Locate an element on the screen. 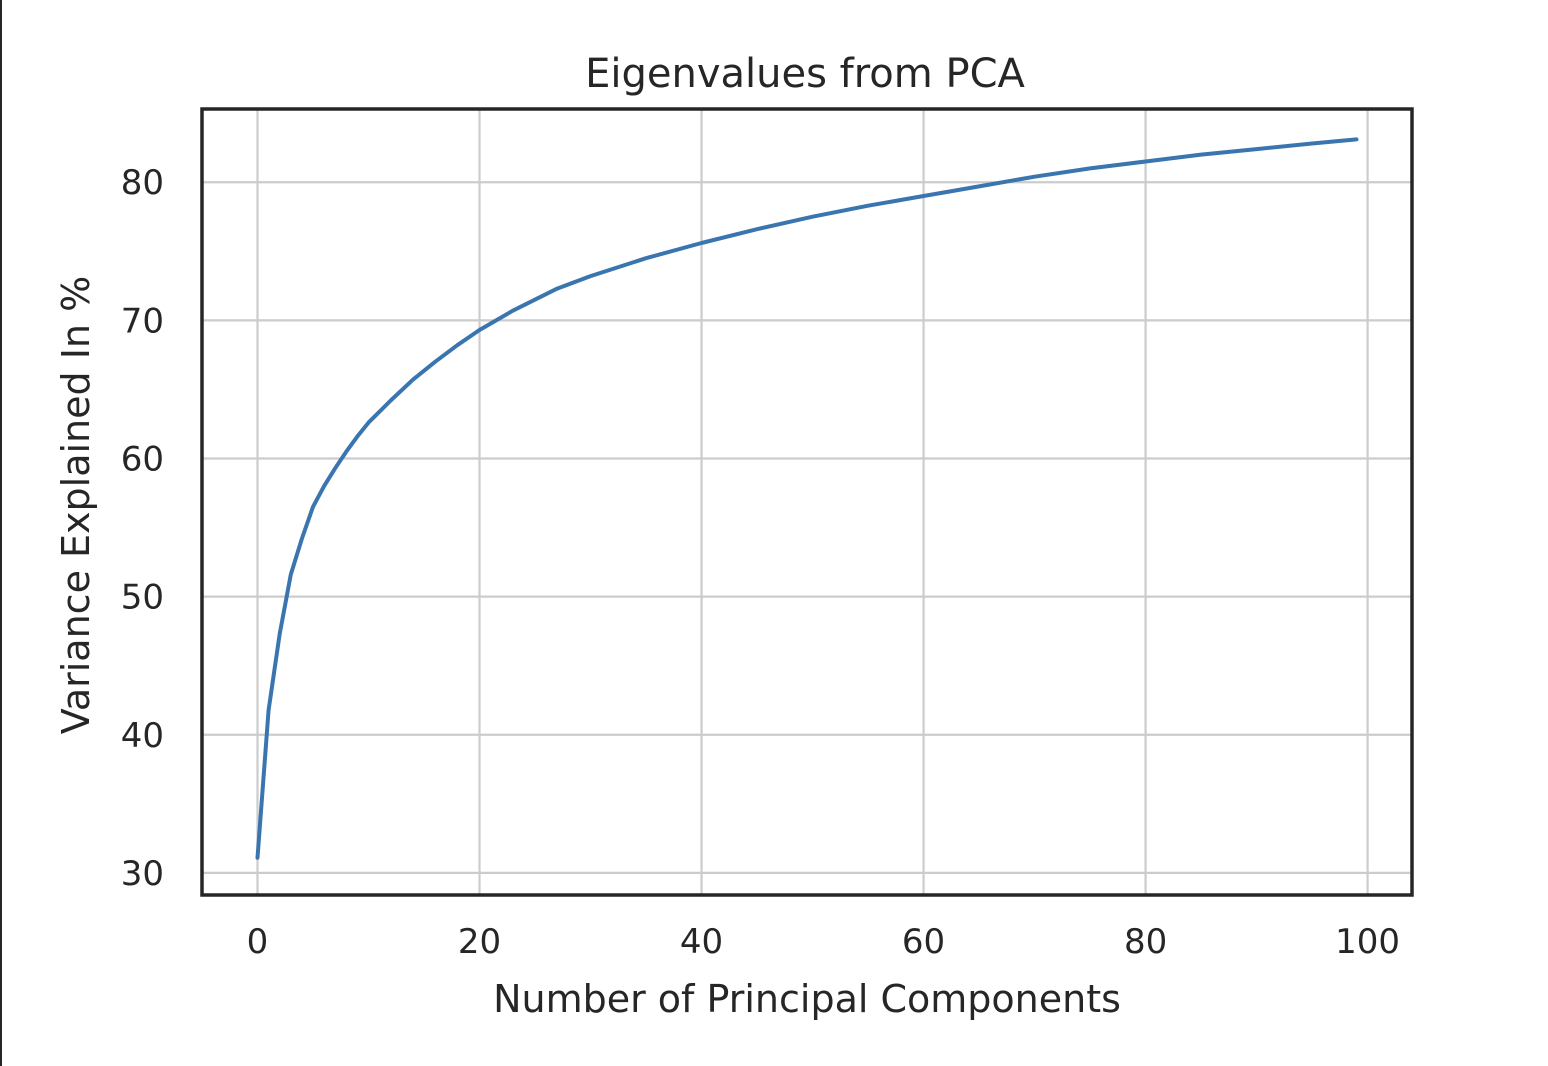 The image size is (1548, 1066). x-tick-labels: 0 20 40 60 80 100 is located at coordinates (823, 942).